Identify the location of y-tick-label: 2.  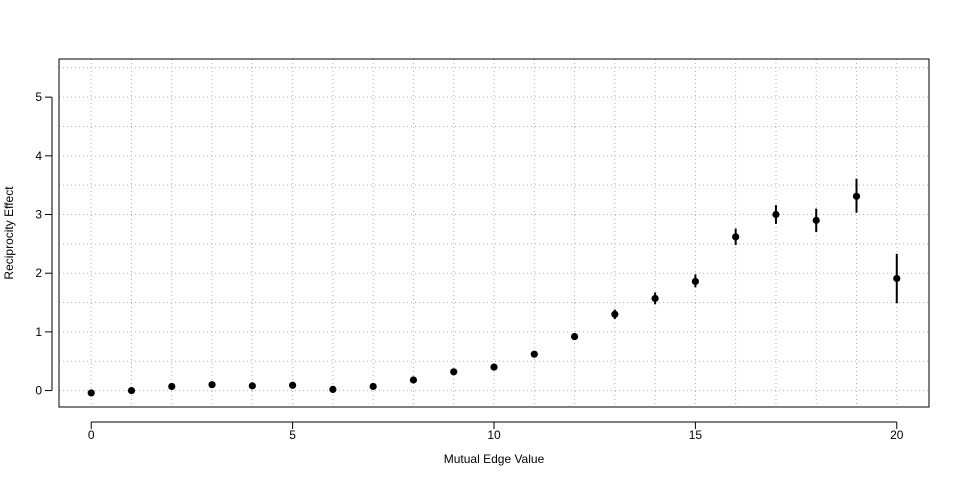
(38, 273).